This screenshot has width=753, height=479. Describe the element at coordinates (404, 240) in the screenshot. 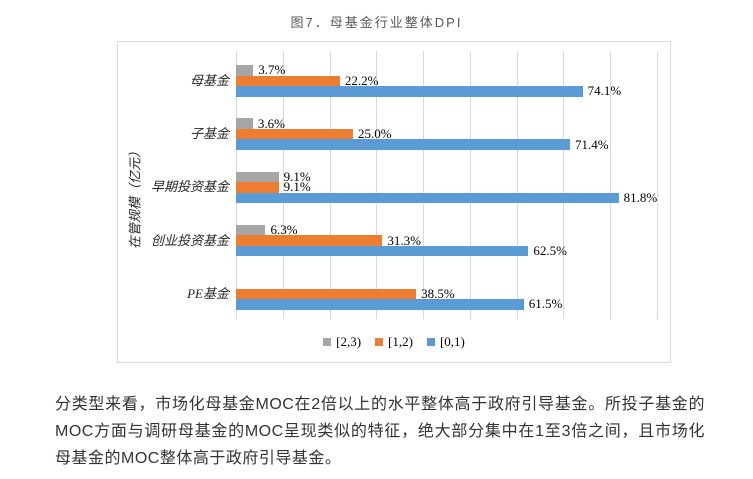

I see `bar-value-label: 31.3%` at that location.